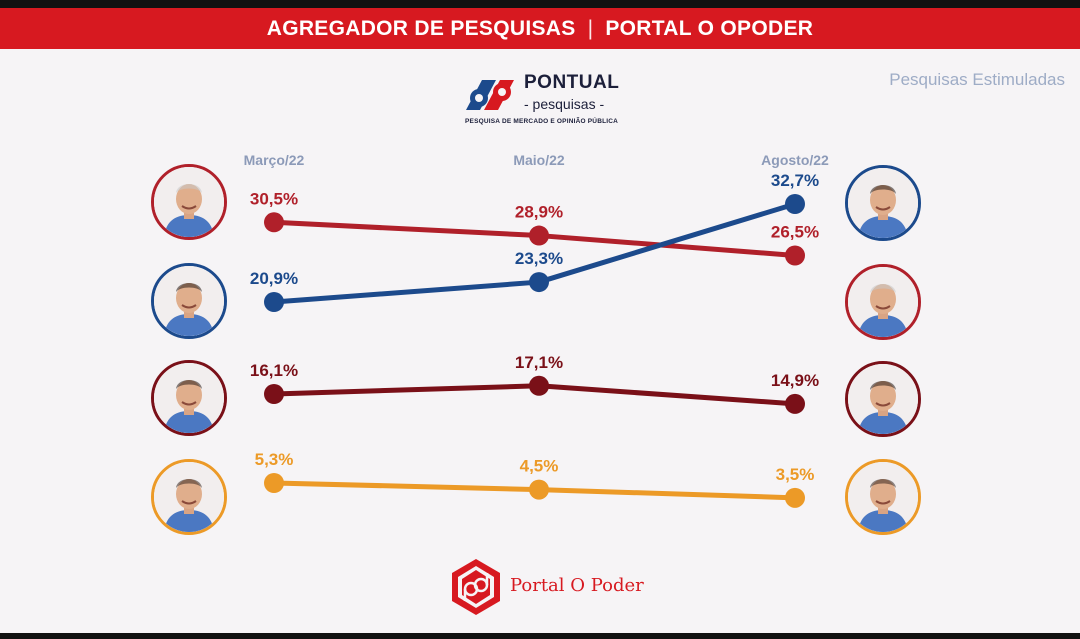  Describe the element at coordinates (189, 398) in the screenshot. I see `avatar-left-s3` at that location.